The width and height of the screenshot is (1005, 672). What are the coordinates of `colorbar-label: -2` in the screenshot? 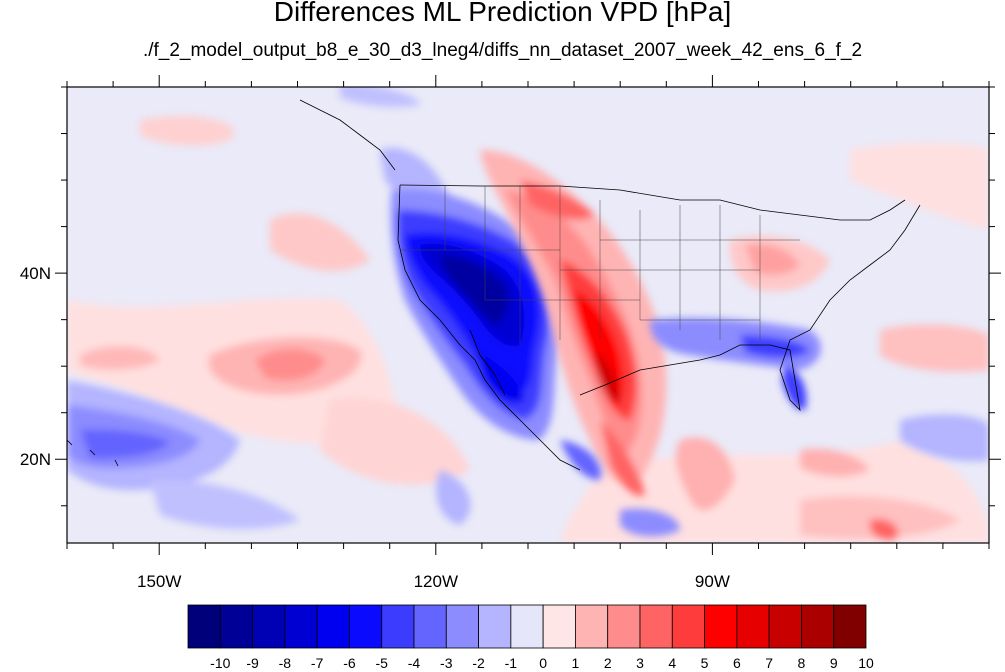 It's located at (478, 663).